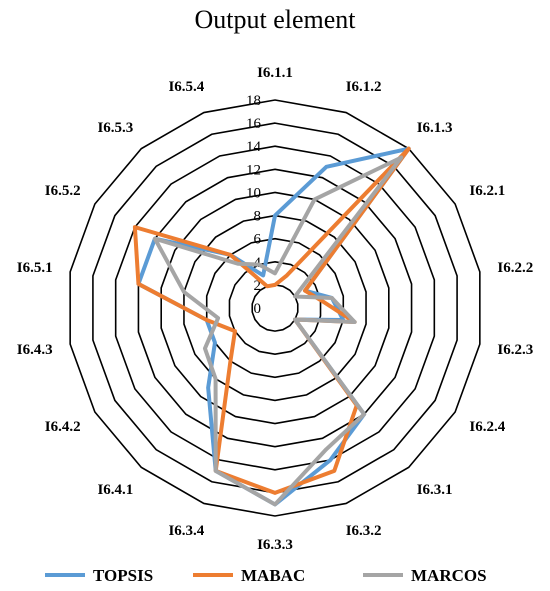  Describe the element at coordinates (115, 128) in the screenshot. I see `category-label-I6.5.3: I6.5.3` at that location.